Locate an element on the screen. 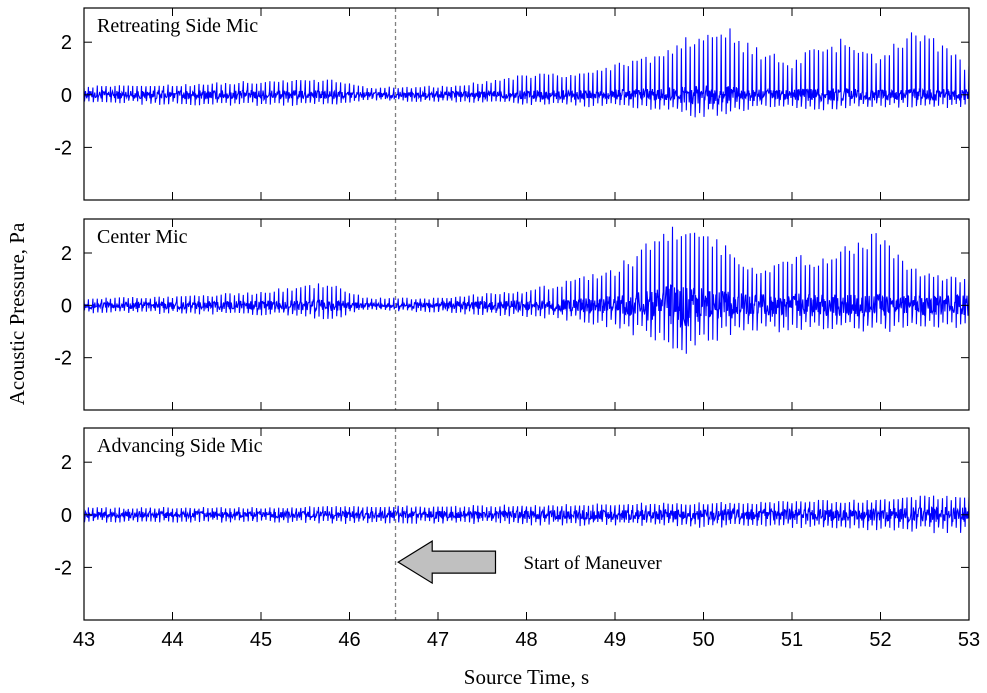 This screenshot has height=693, width=987. x-tick-label: 53 is located at coordinates (969, 640).